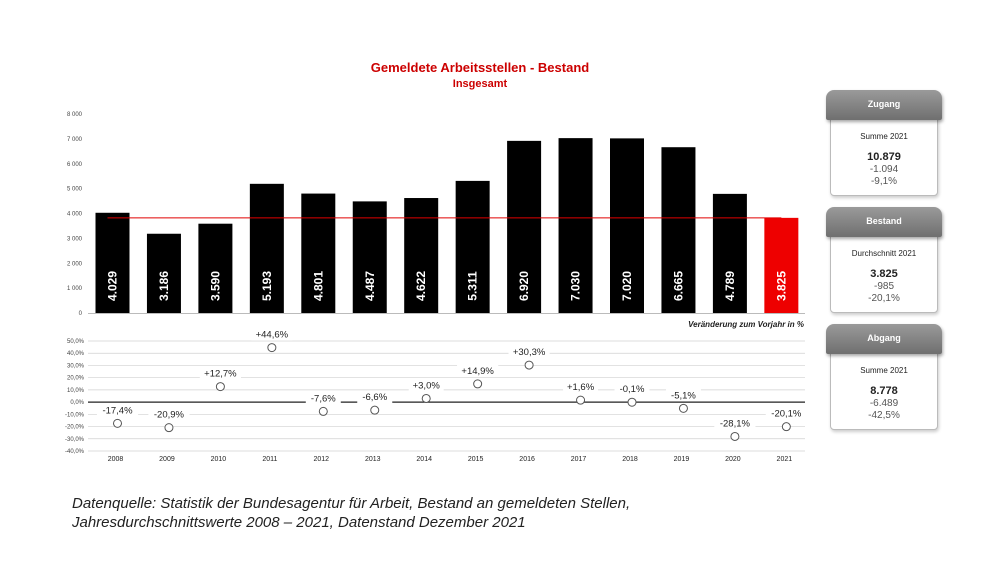 The height and width of the screenshot is (562, 999). What do you see at coordinates (164, 286) in the screenshot?
I see `bar-value-label: 3.186` at bounding box center [164, 286].